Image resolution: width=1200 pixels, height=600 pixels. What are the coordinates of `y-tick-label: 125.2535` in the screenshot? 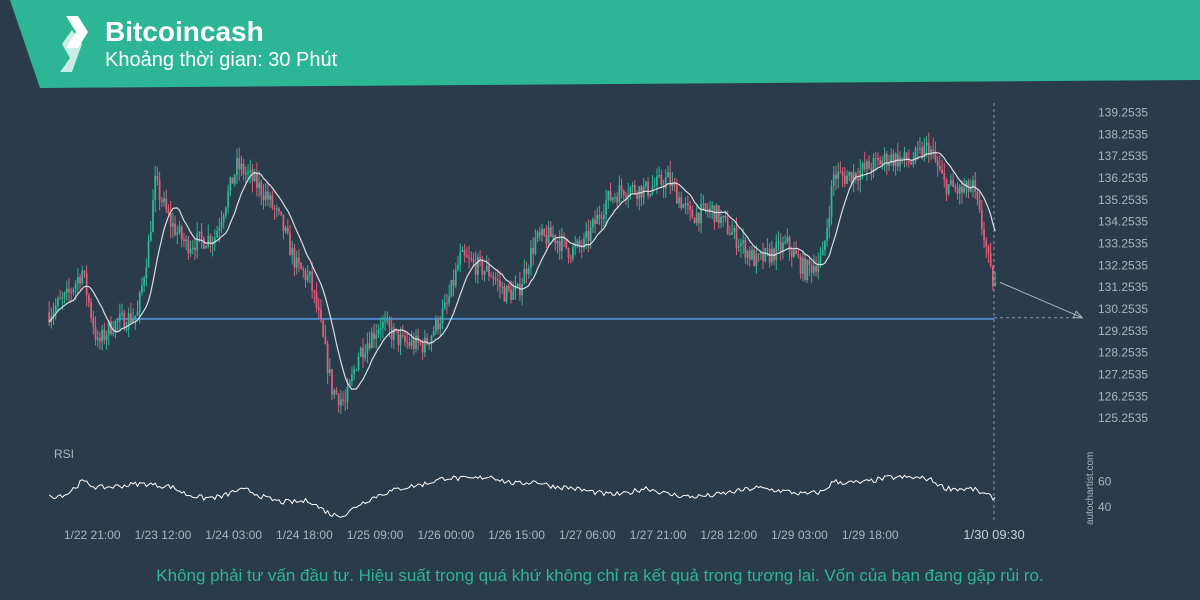 It's located at (1123, 418).